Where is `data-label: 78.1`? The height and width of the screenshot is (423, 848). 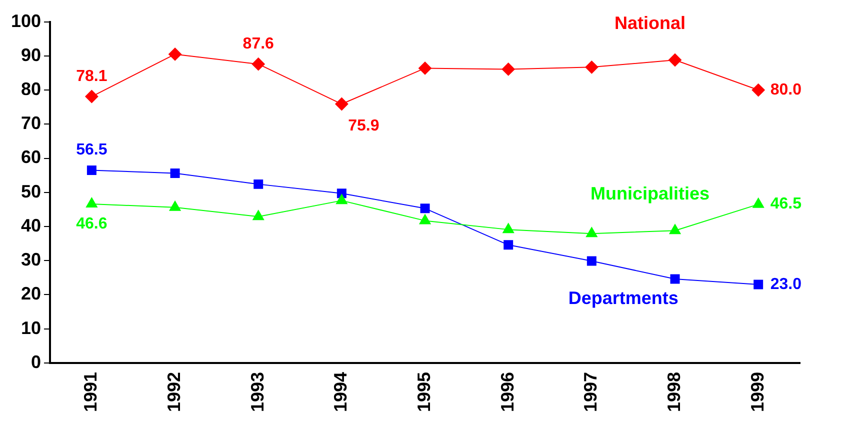 data-label: 78.1 is located at coordinates (92, 76).